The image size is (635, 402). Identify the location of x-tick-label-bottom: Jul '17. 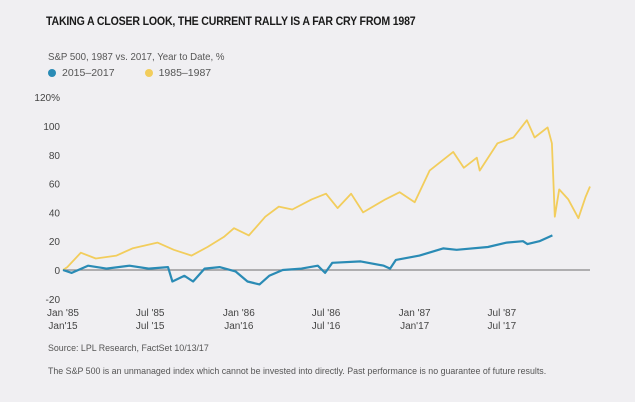
(502, 326).